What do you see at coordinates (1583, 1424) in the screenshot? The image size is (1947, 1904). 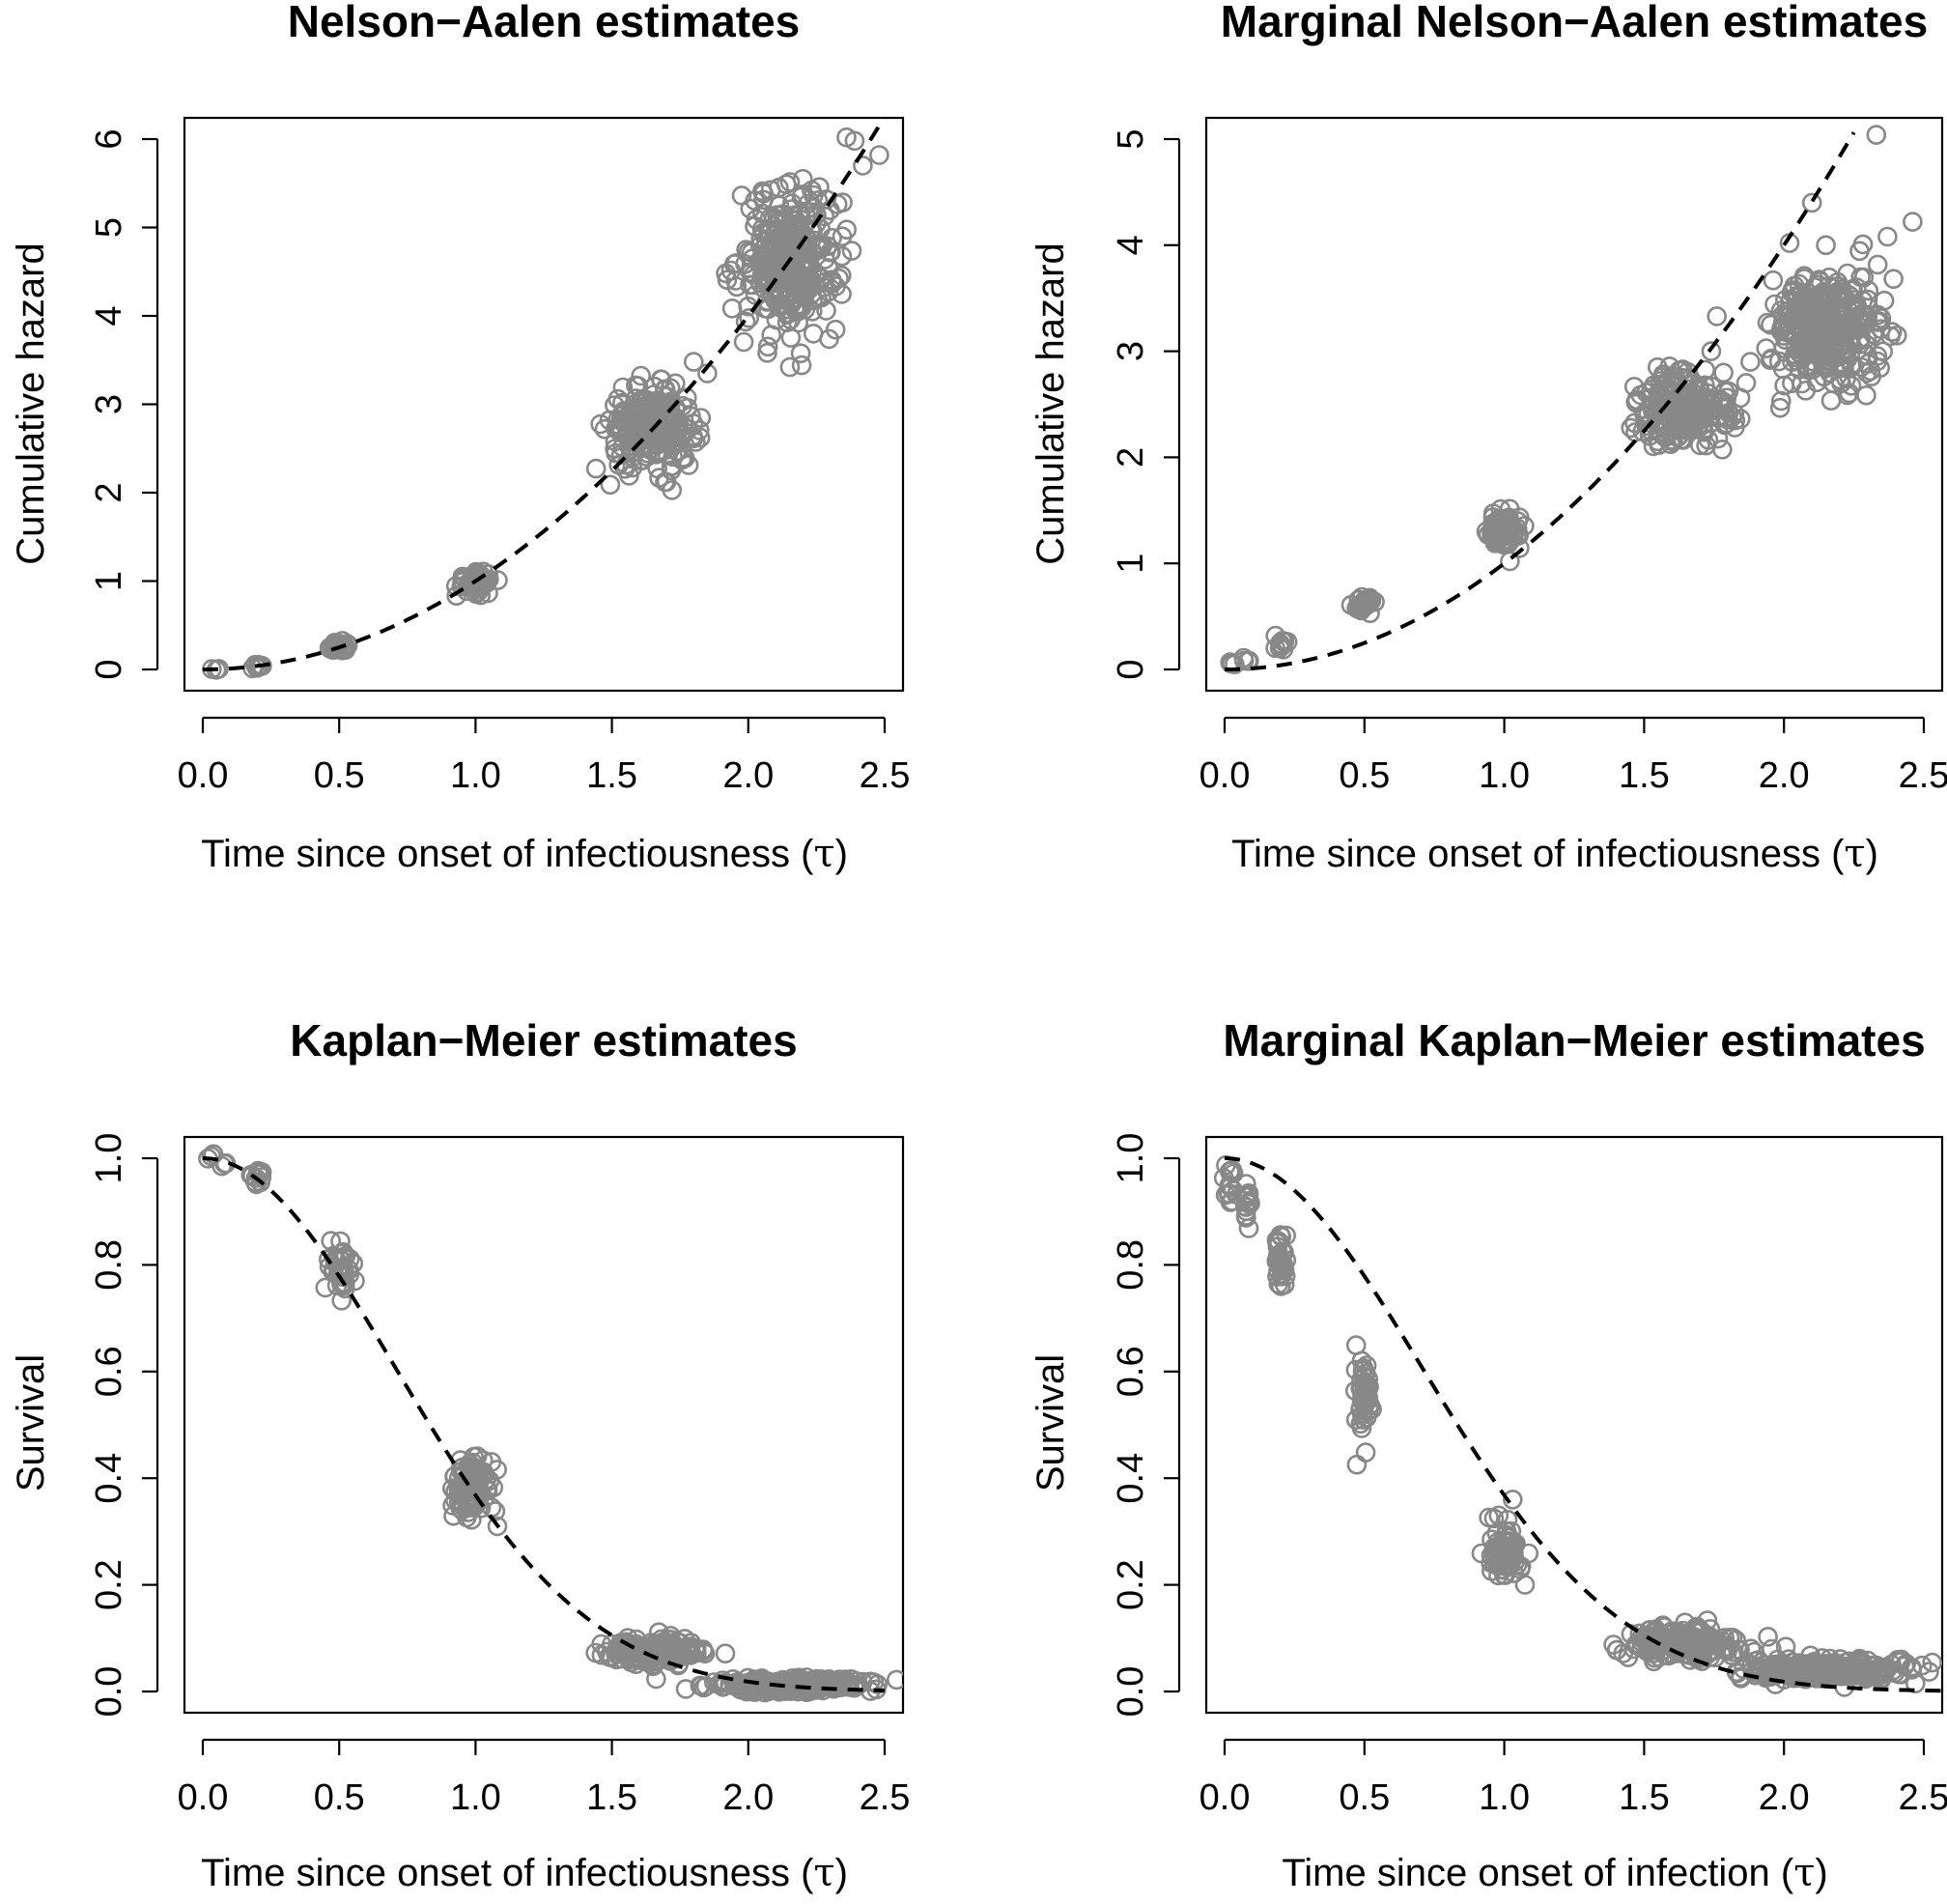 I see `reference-curve` at bounding box center [1583, 1424].